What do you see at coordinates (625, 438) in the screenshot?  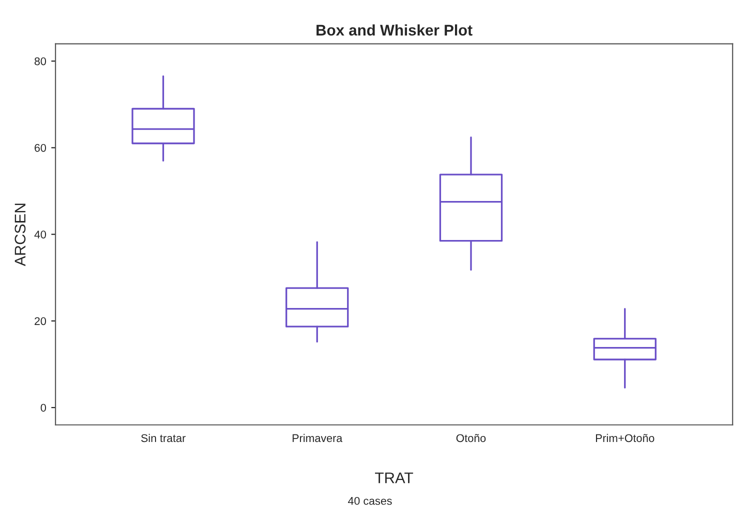 I see `x-tick-label: Prim+Otoño` at bounding box center [625, 438].